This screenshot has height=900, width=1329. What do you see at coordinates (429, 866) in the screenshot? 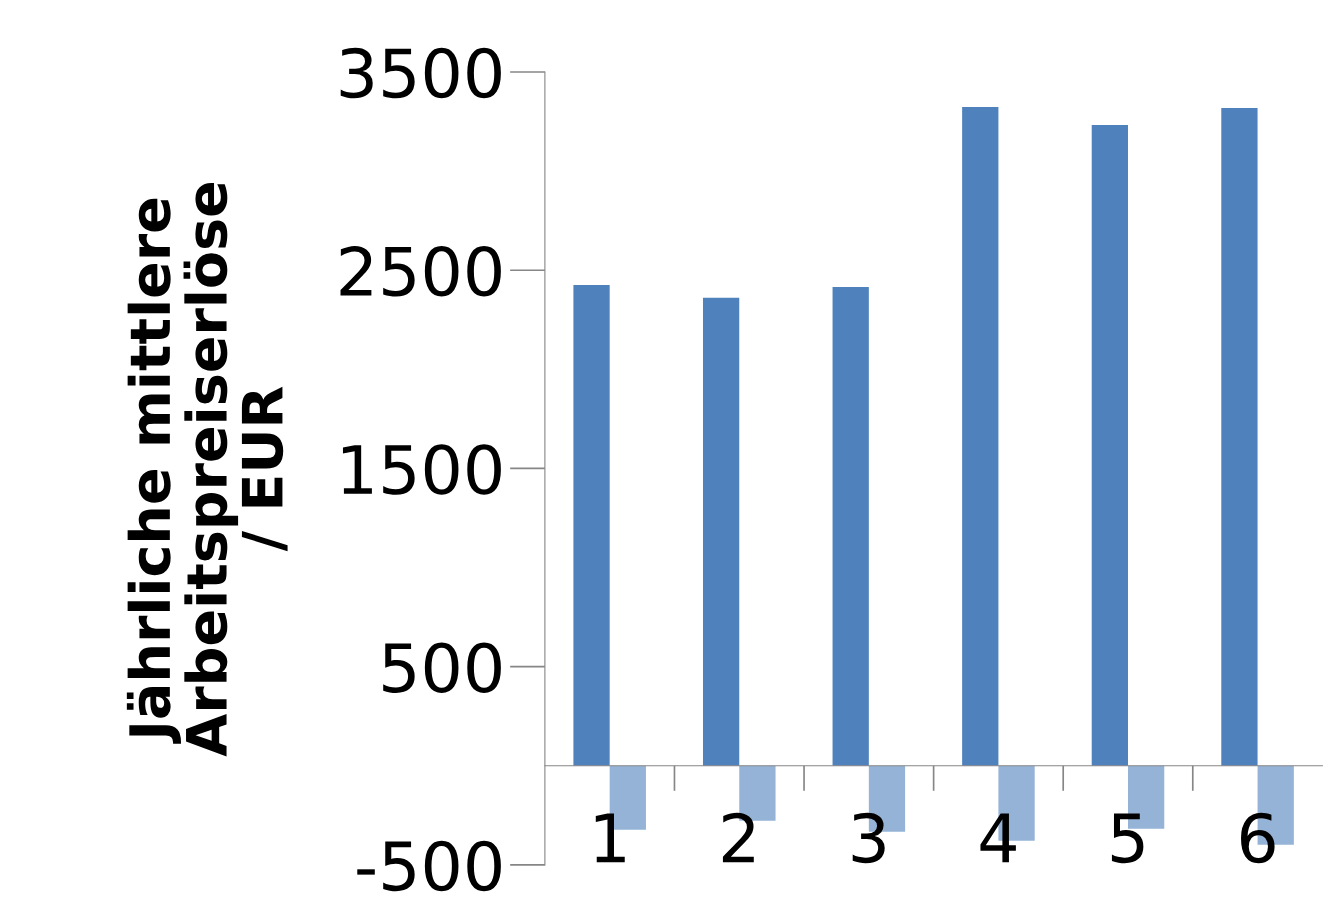
I see `y-tick-label: -500` at bounding box center [429, 866].